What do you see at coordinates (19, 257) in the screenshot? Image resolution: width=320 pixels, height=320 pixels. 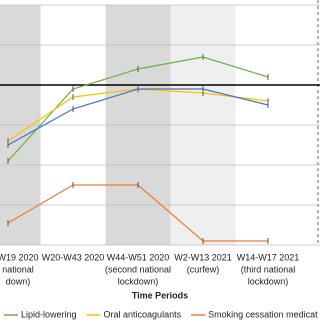 I see `x-tick-label: W19 2020` at bounding box center [19, 257].